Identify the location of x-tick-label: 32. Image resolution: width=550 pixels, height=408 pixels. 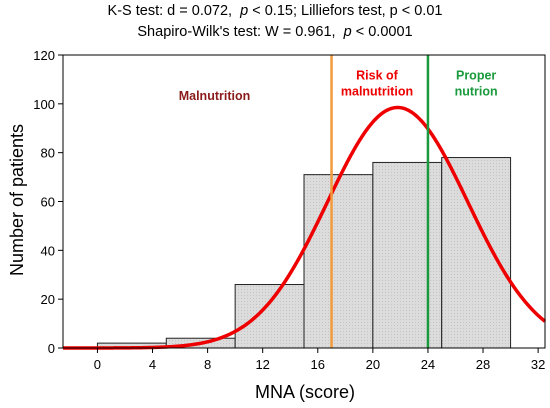
(538, 364).